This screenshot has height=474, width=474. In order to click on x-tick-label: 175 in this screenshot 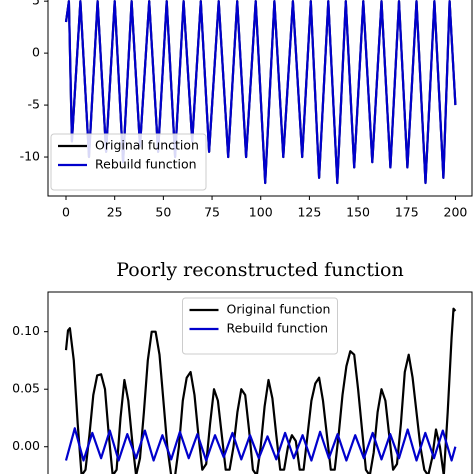, I will do `click(407, 212)`.